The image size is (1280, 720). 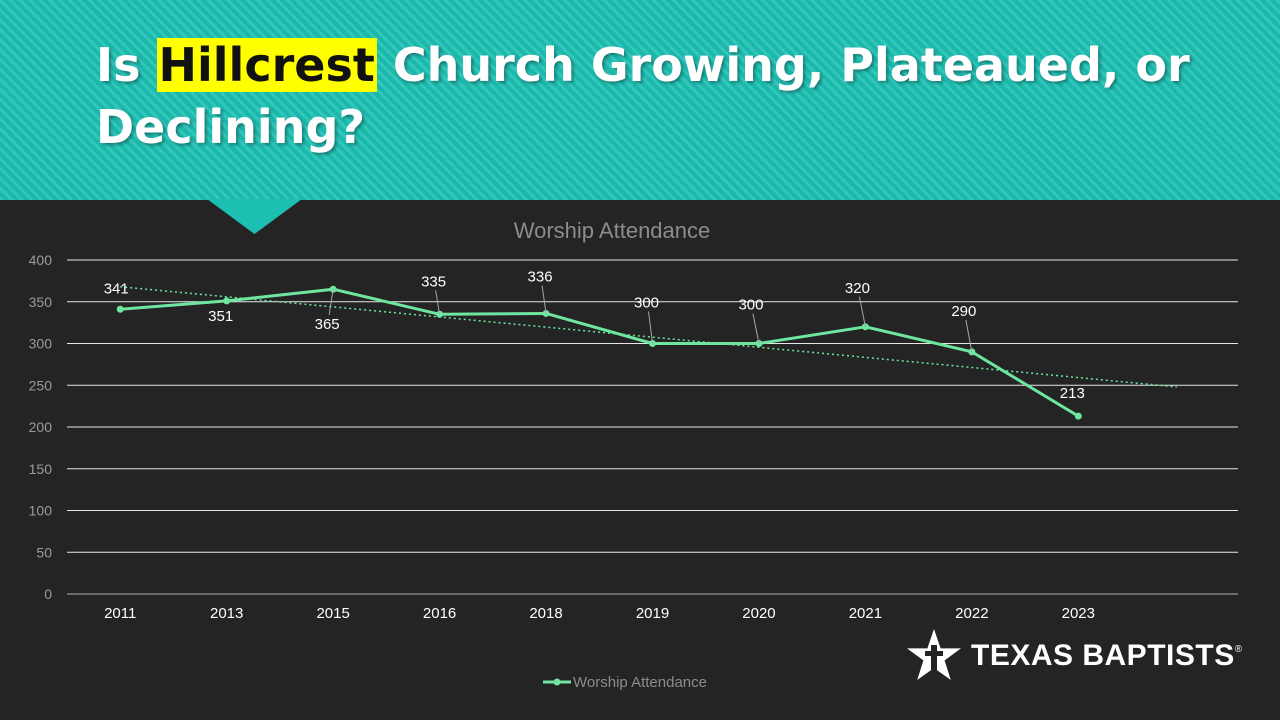 I want to click on y-tick-label: 100, so click(x=41, y=511).